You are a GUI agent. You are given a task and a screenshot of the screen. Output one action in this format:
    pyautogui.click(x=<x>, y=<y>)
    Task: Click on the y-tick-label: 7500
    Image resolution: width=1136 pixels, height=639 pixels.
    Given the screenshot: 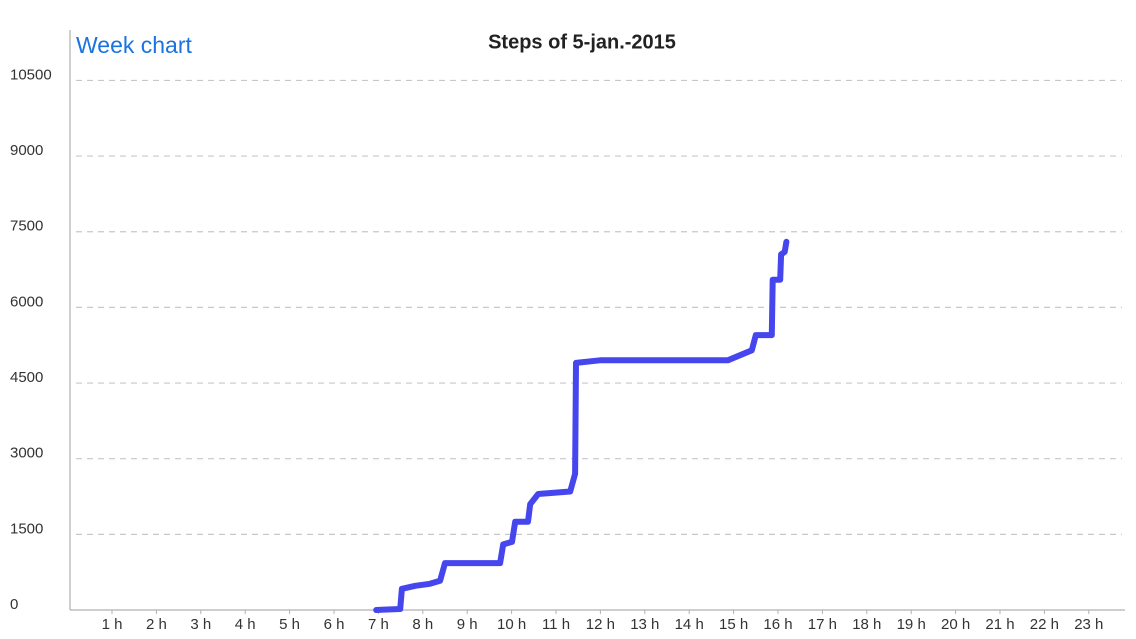 What is the action you would take?
    pyautogui.click(x=26, y=226)
    